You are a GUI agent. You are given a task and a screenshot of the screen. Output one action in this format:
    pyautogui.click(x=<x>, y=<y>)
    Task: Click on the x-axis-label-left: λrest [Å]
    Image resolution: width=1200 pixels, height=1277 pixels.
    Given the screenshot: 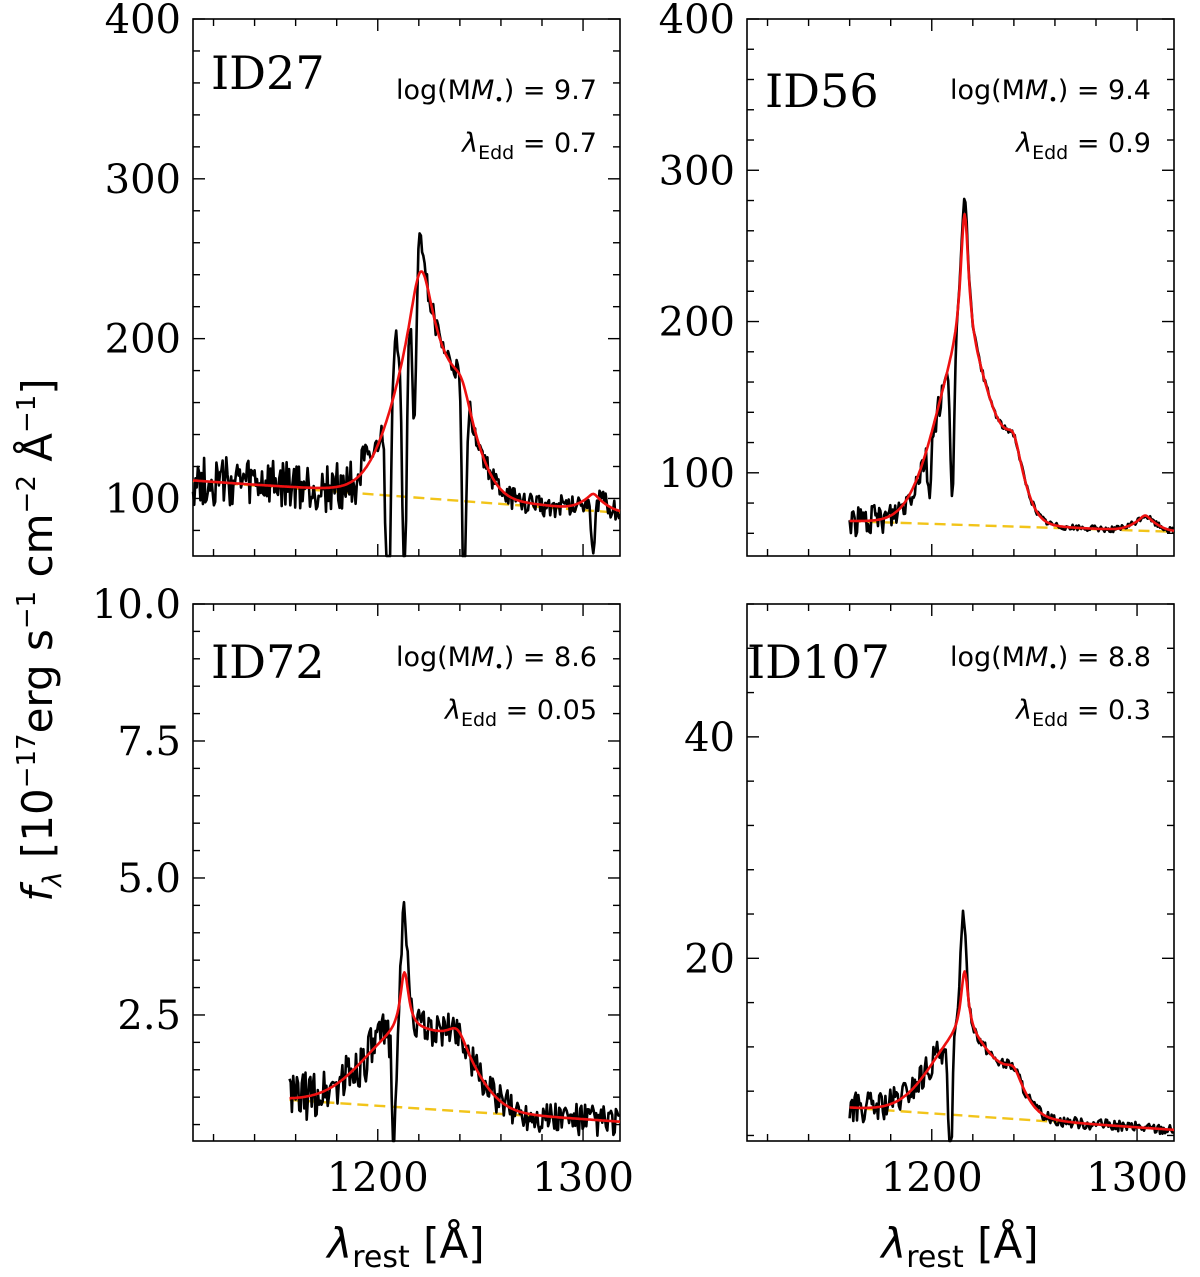 What is the action you would take?
    pyautogui.click(x=404, y=1246)
    